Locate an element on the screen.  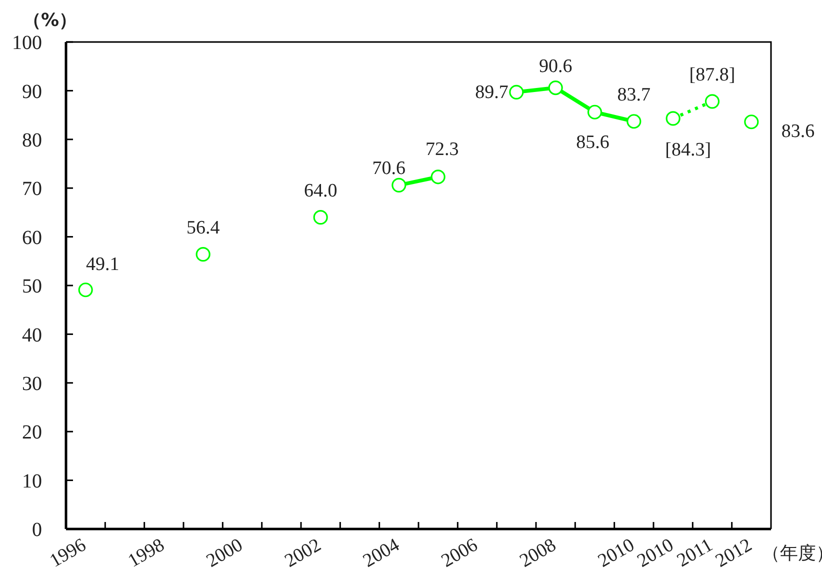
x-tick-label: 2002 is located at coordinates (303, 553).